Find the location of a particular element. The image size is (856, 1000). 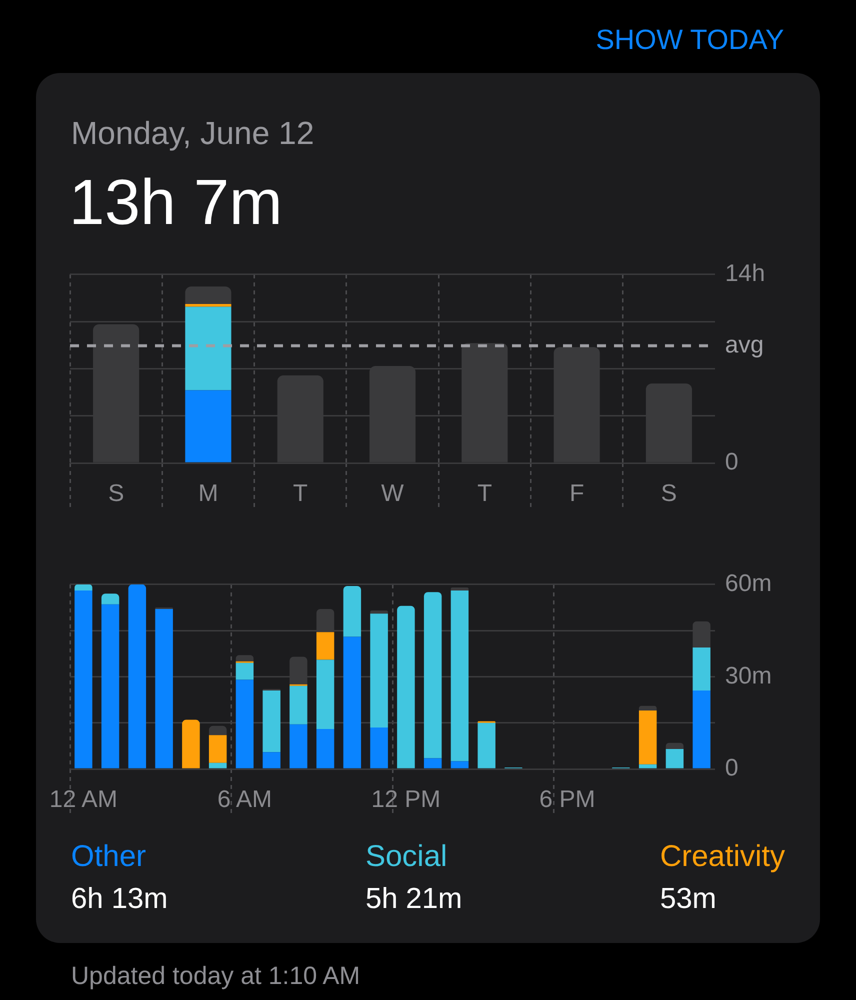

y-tick-label: 60m is located at coordinates (748, 584).